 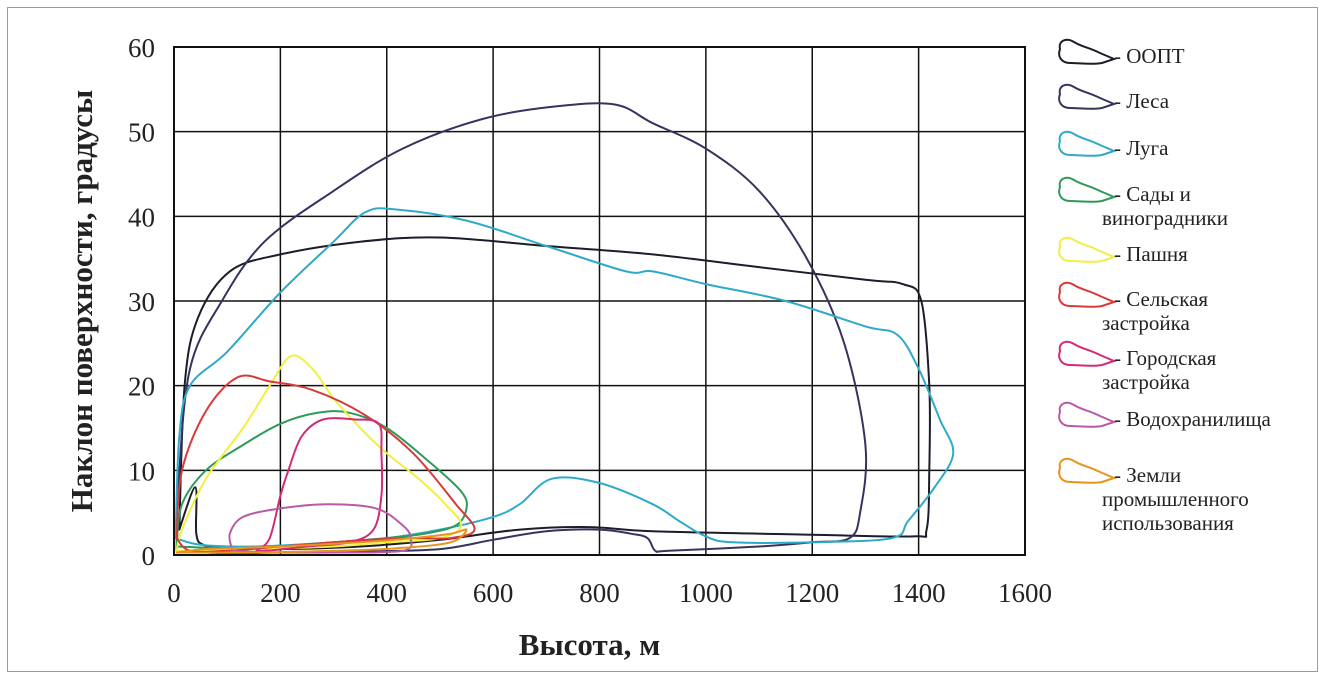 I want to click on x-tick-label: 1000, so click(x=706, y=593).